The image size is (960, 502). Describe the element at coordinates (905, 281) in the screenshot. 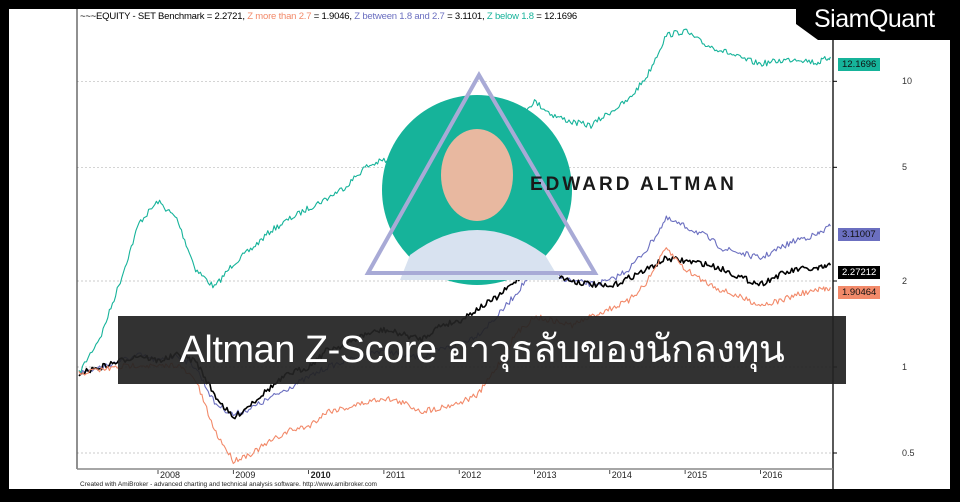

I see `y-tick-label: 2` at that location.